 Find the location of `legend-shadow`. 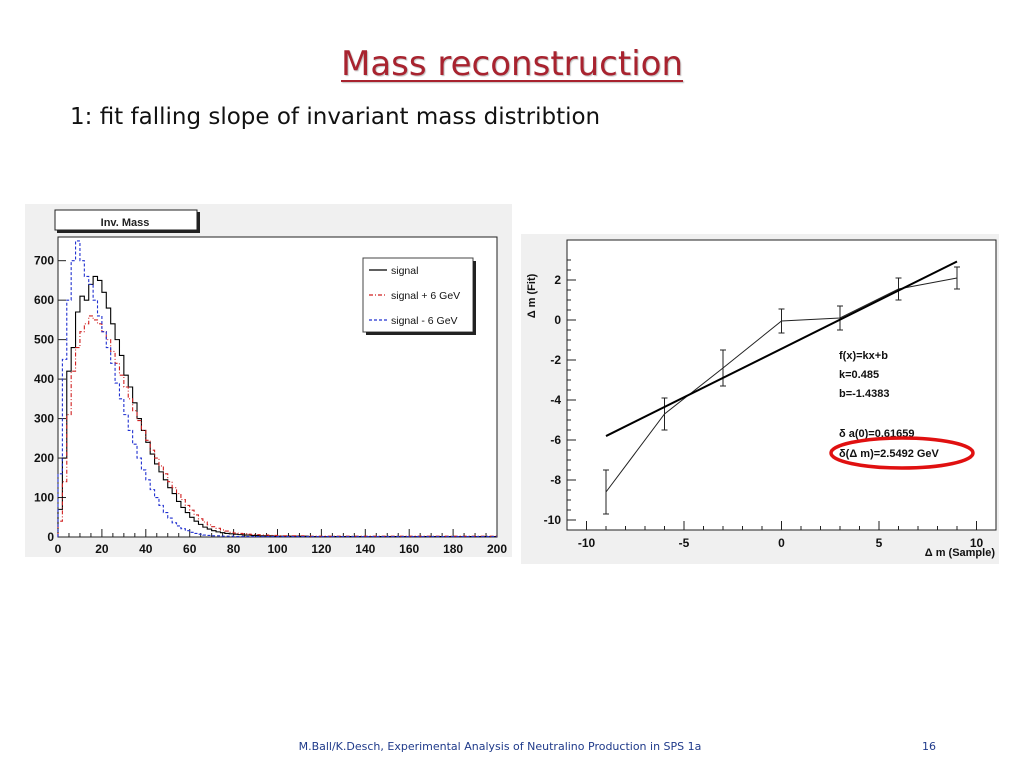

legend-shadow is located at coordinates (474, 298).